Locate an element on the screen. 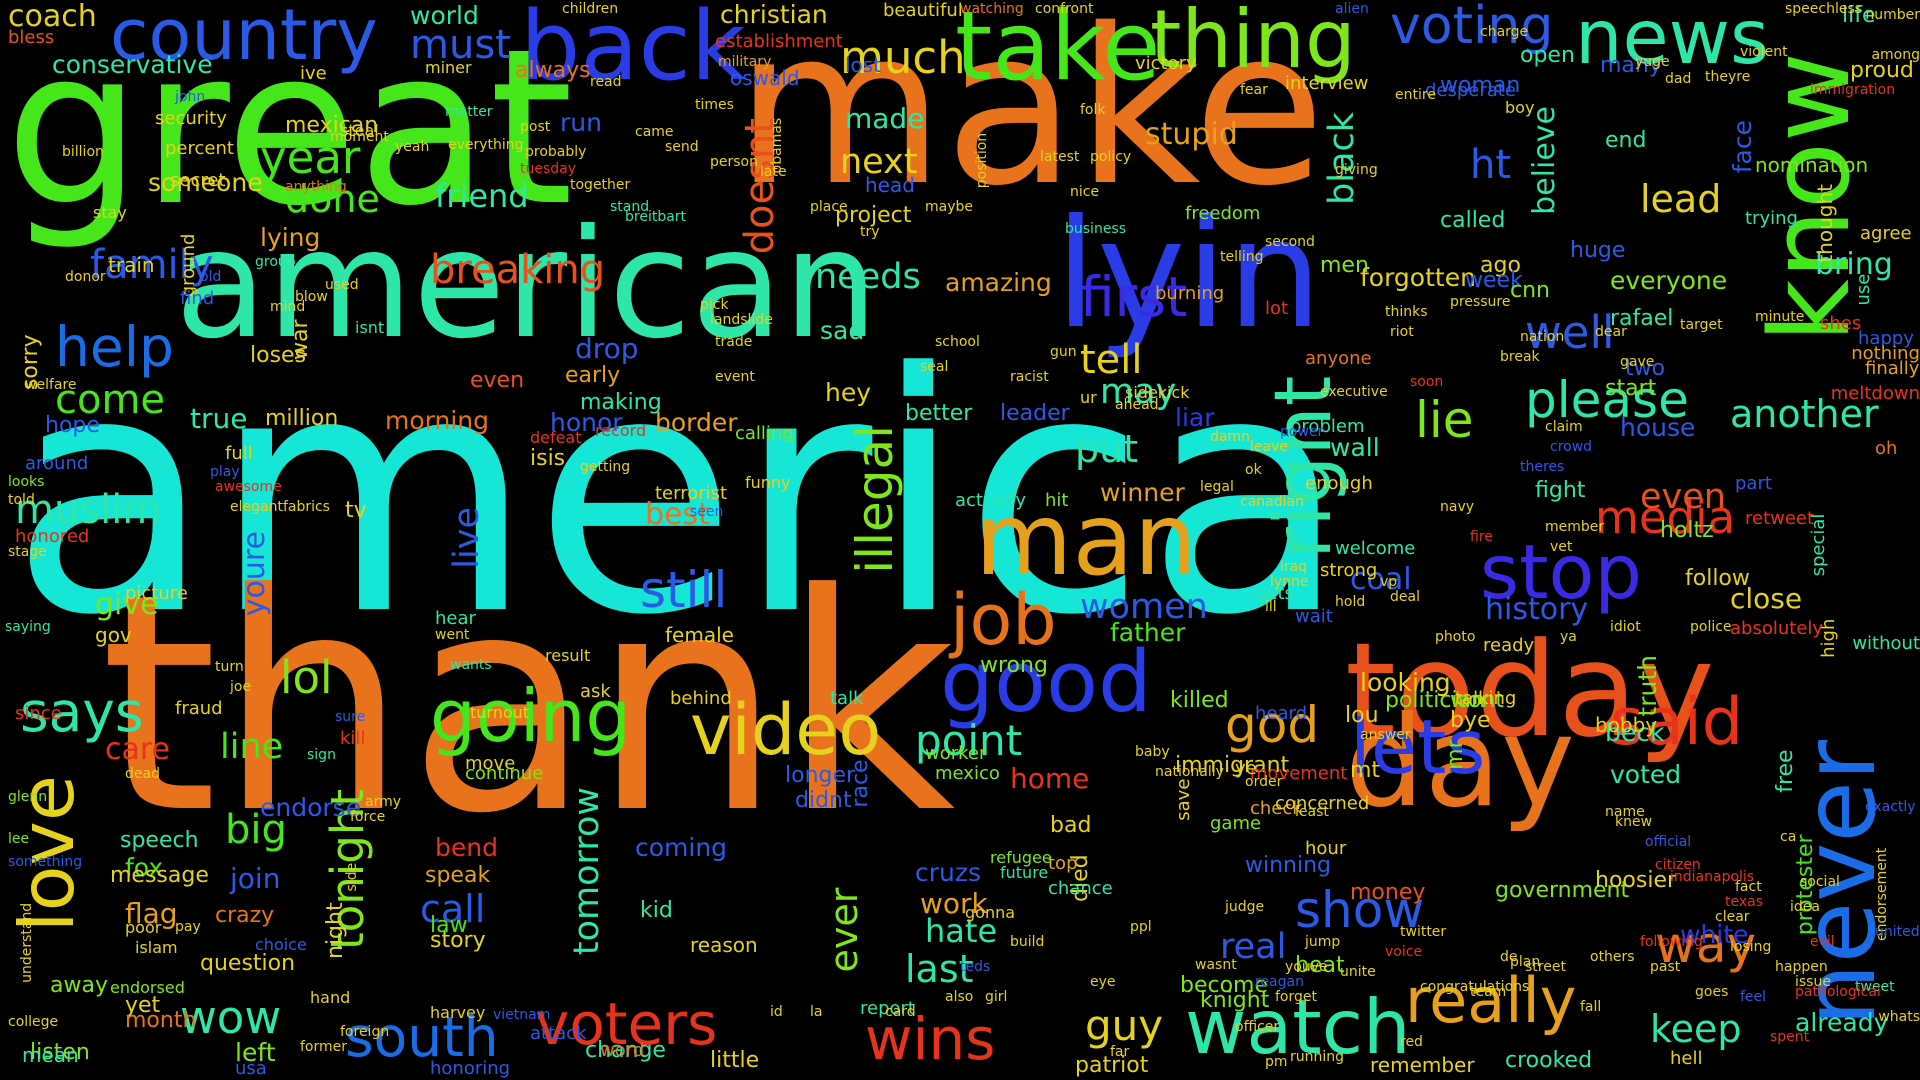  cloud-word-video: video is located at coordinates (786, 730).